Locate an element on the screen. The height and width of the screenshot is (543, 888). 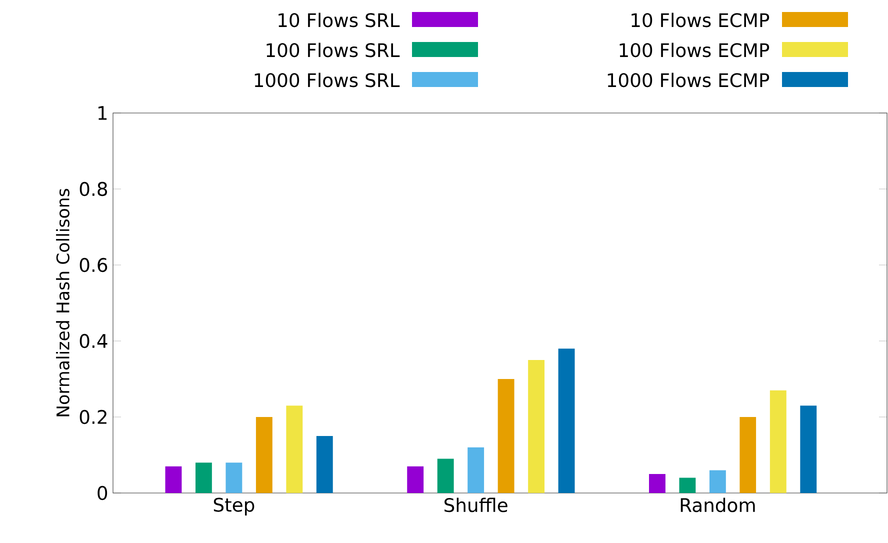
legend-label: 100 Flows ECMP is located at coordinates (695, 50).